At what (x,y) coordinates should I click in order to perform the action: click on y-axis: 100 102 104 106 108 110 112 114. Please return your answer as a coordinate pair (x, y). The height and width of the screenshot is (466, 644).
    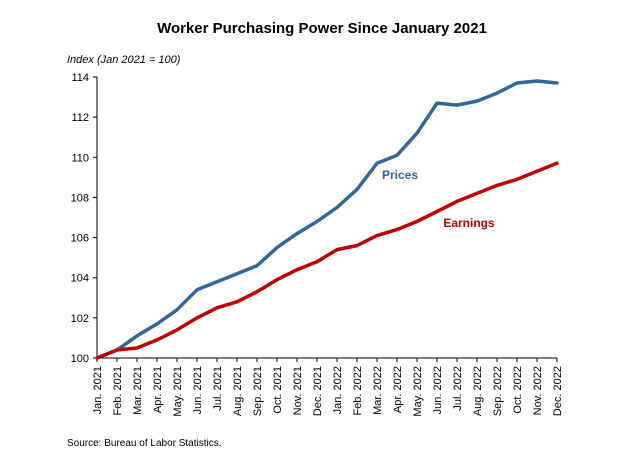
    Looking at the image, I should click on (84, 218).